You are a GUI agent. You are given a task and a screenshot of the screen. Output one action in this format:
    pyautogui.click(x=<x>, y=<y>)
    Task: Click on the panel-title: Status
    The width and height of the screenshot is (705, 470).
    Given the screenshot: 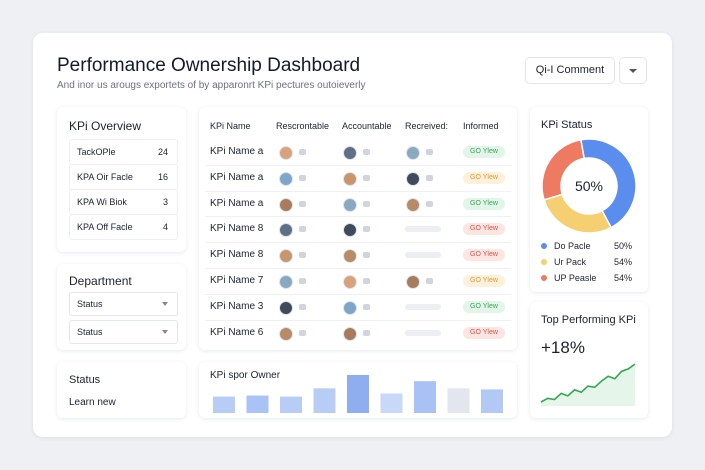 What is the action you would take?
    pyautogui.click(x=85, y=380)
    